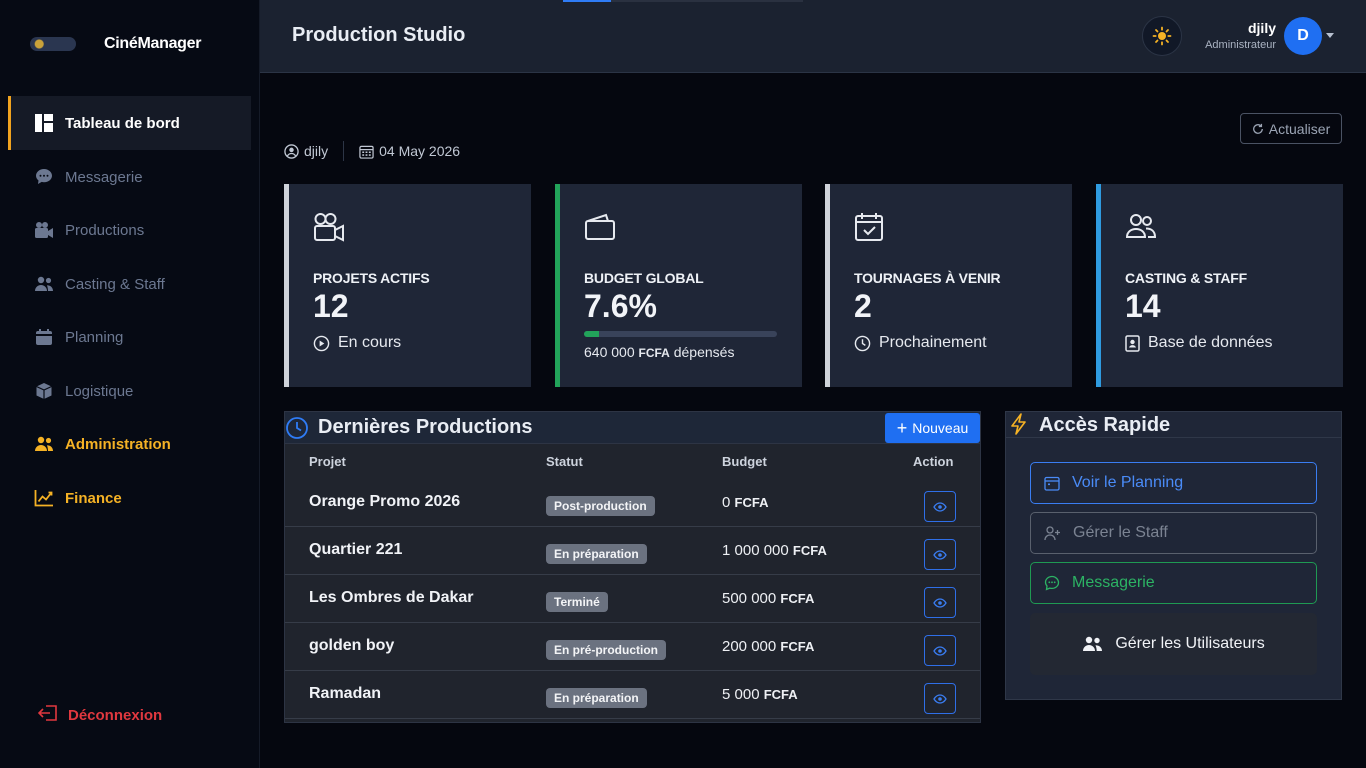 This screenshot has height=768, width=1366. I want to click on manage-users-button: Gérer les Utilisateurs, so click(1173, 644).